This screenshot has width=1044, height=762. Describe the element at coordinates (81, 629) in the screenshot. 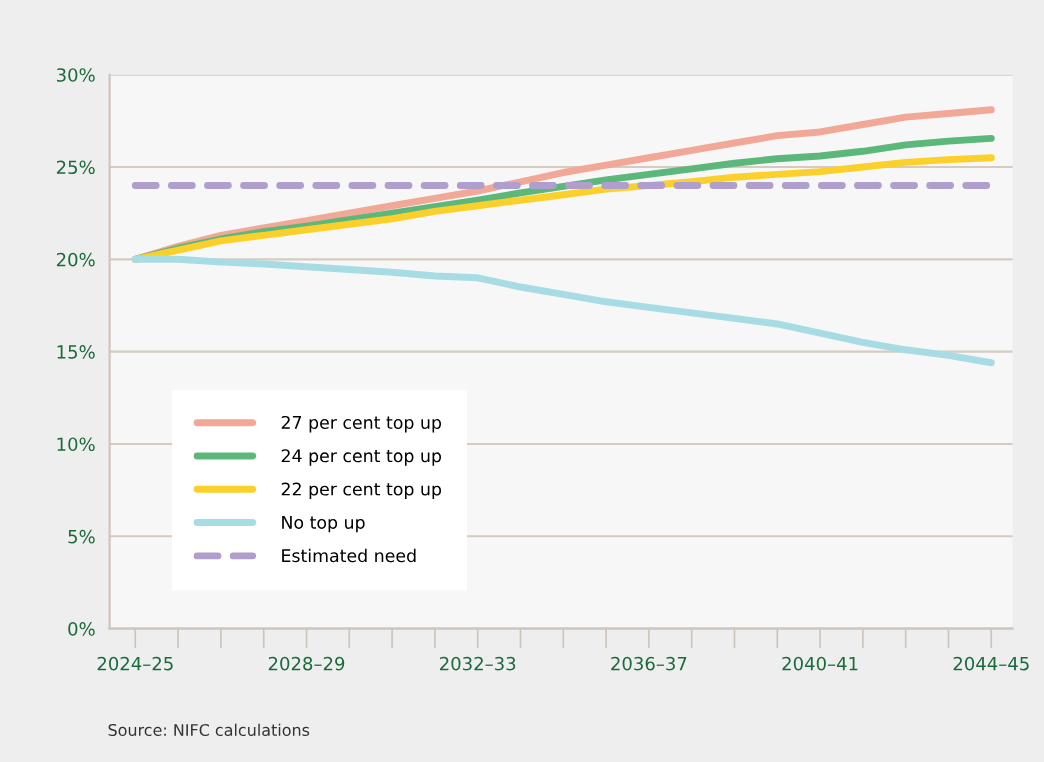

I see `y-tick-label: 0%` at that location.